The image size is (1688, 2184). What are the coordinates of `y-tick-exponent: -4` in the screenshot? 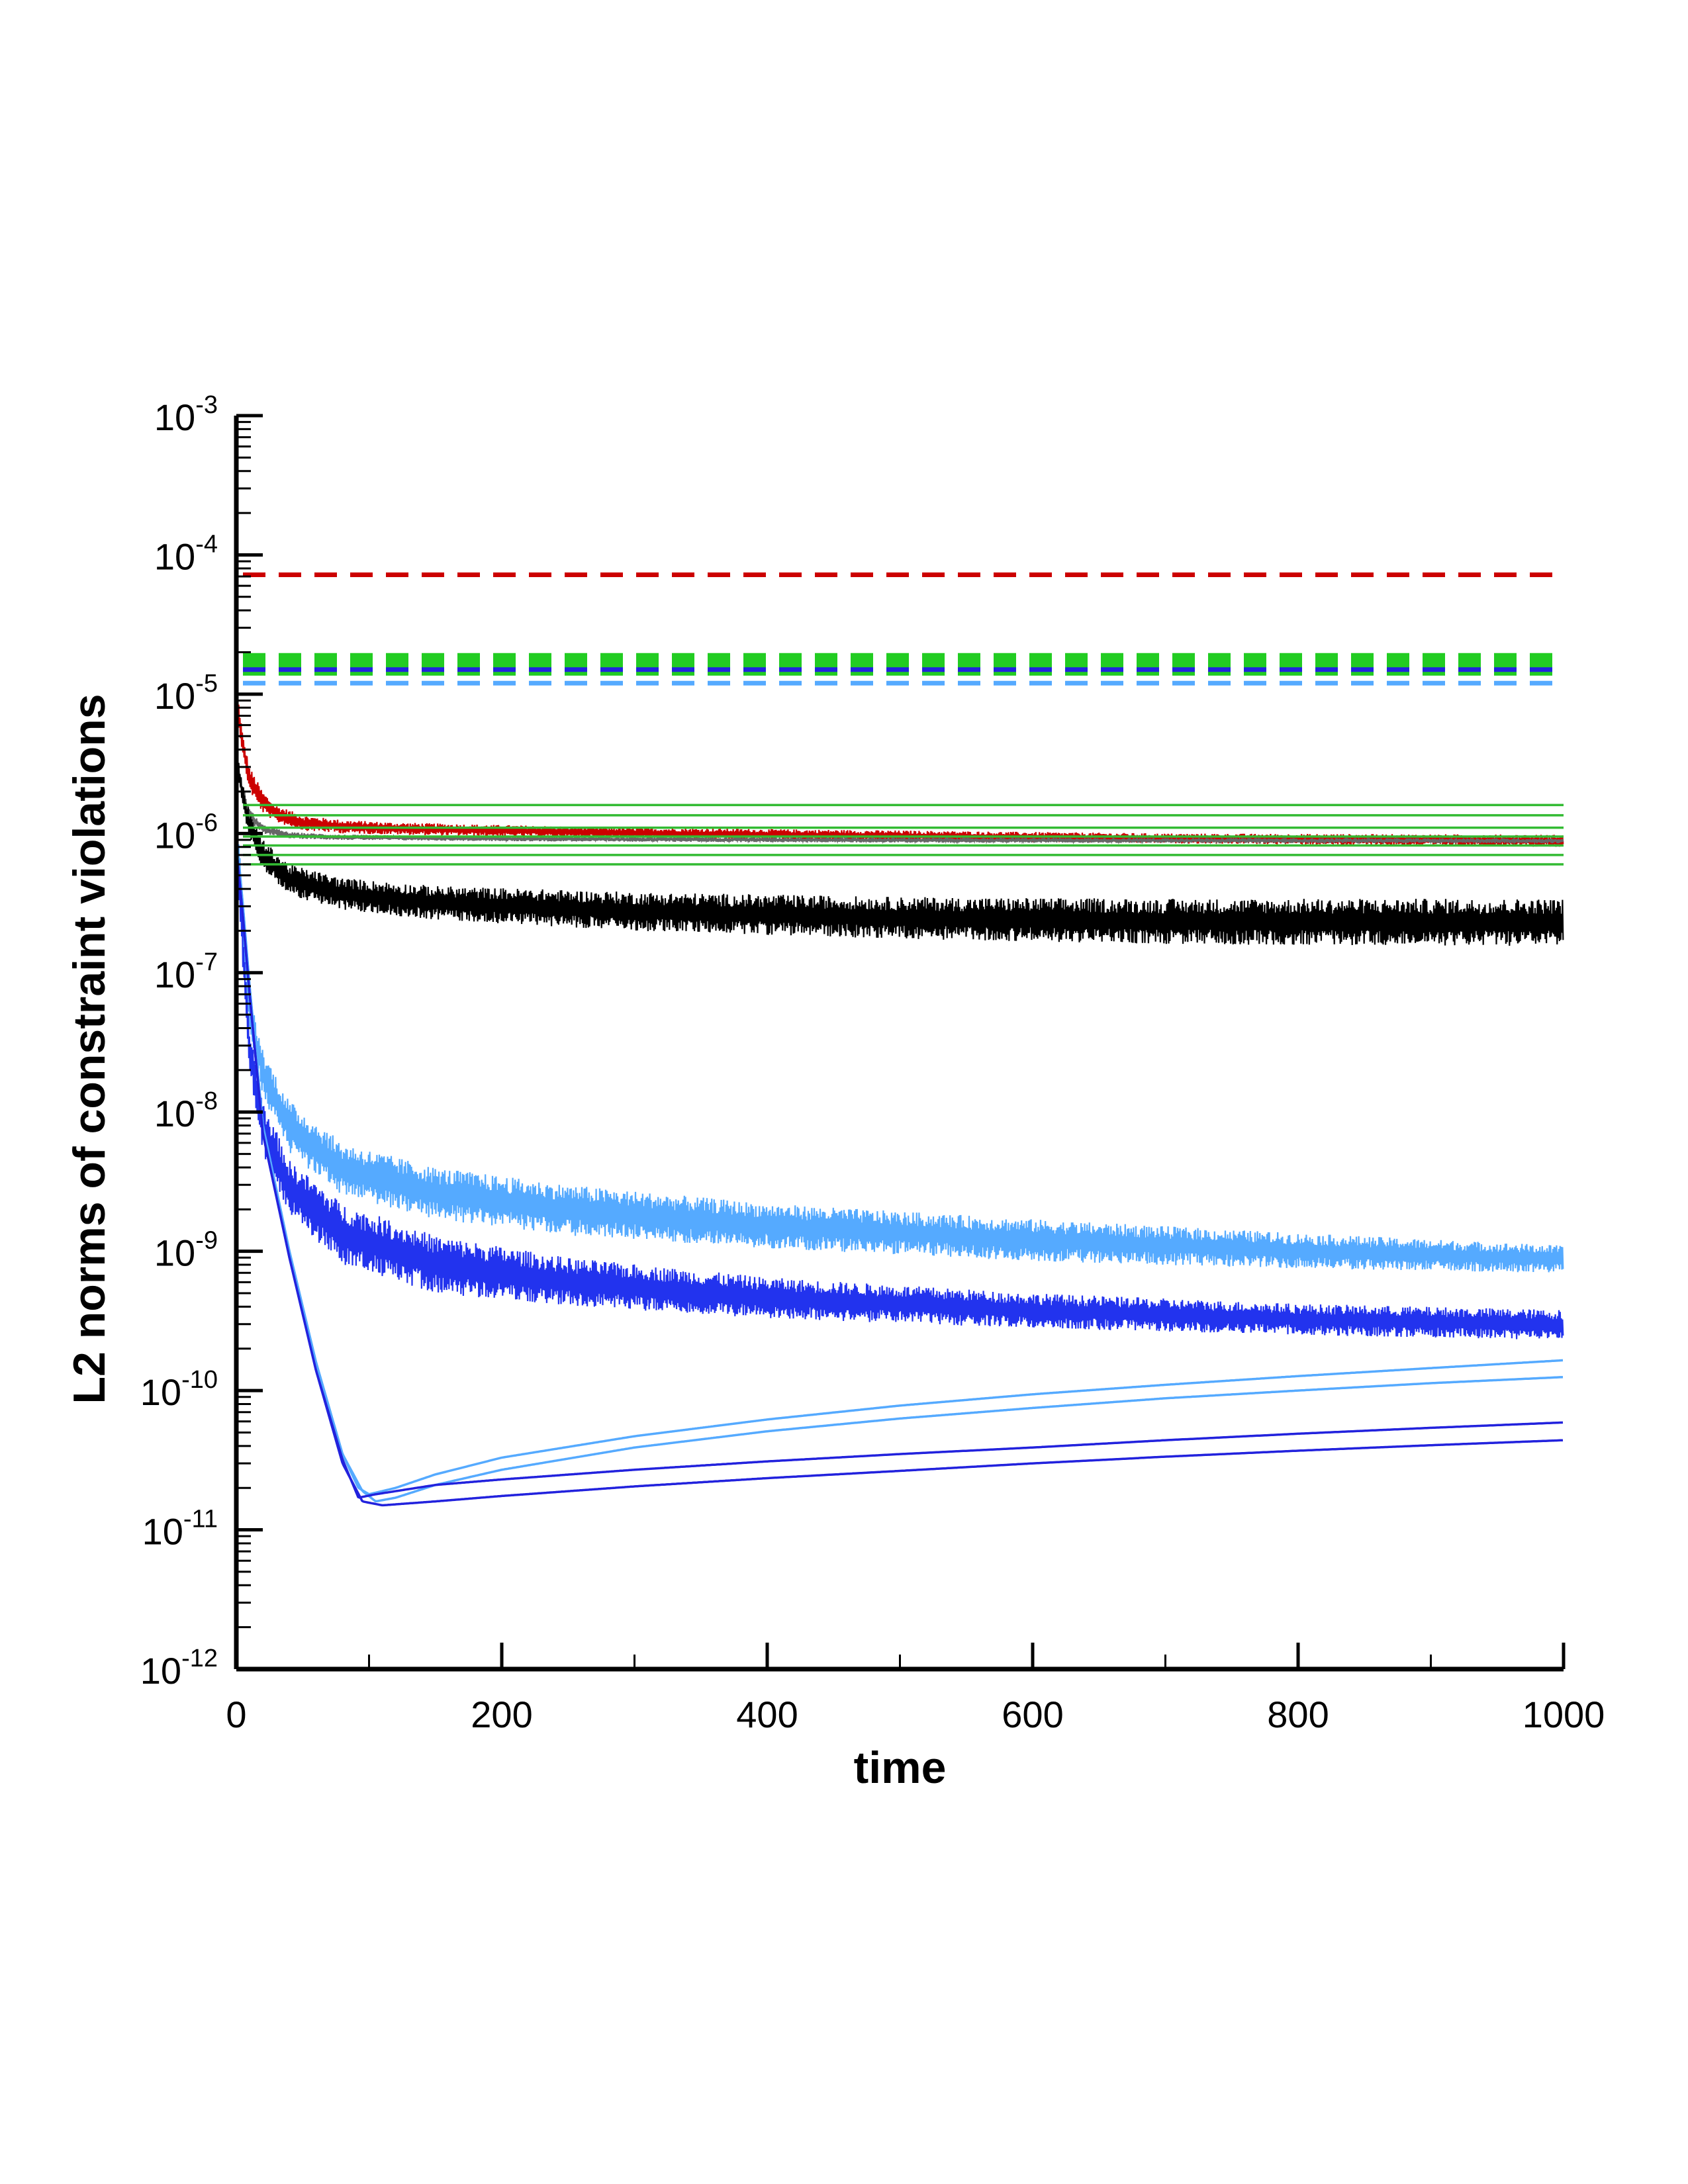 It's located at (206, 544).